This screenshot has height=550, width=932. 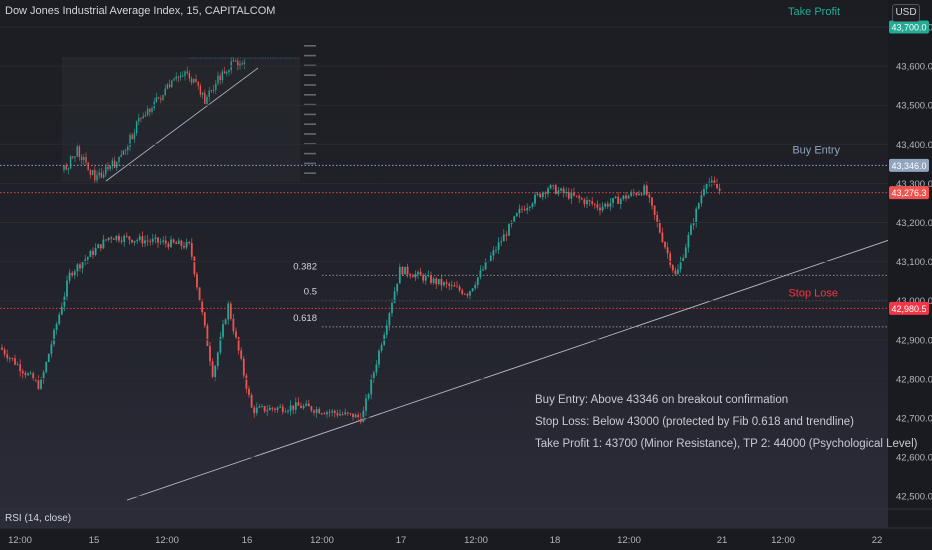 I want to click on level-tag-label: 43,346.0, so click(x=908, y=166).